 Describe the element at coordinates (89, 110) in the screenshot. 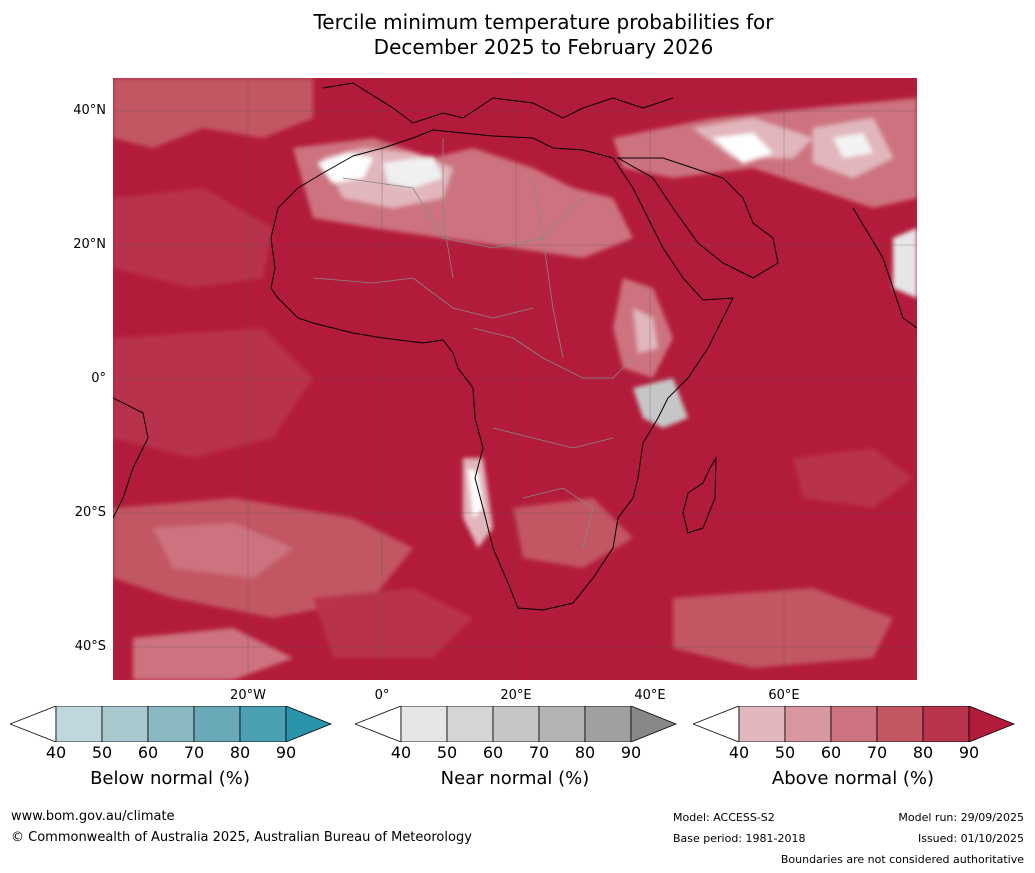

I see `lat-label-40n: 40°N` at that location.